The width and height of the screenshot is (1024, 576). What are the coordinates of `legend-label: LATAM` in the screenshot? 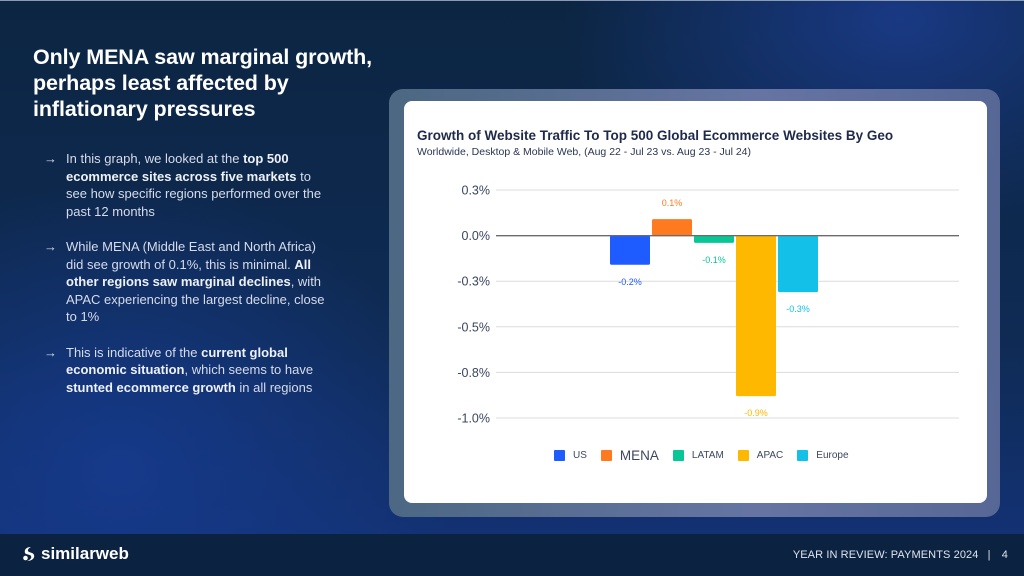 It's located at (707, 455).